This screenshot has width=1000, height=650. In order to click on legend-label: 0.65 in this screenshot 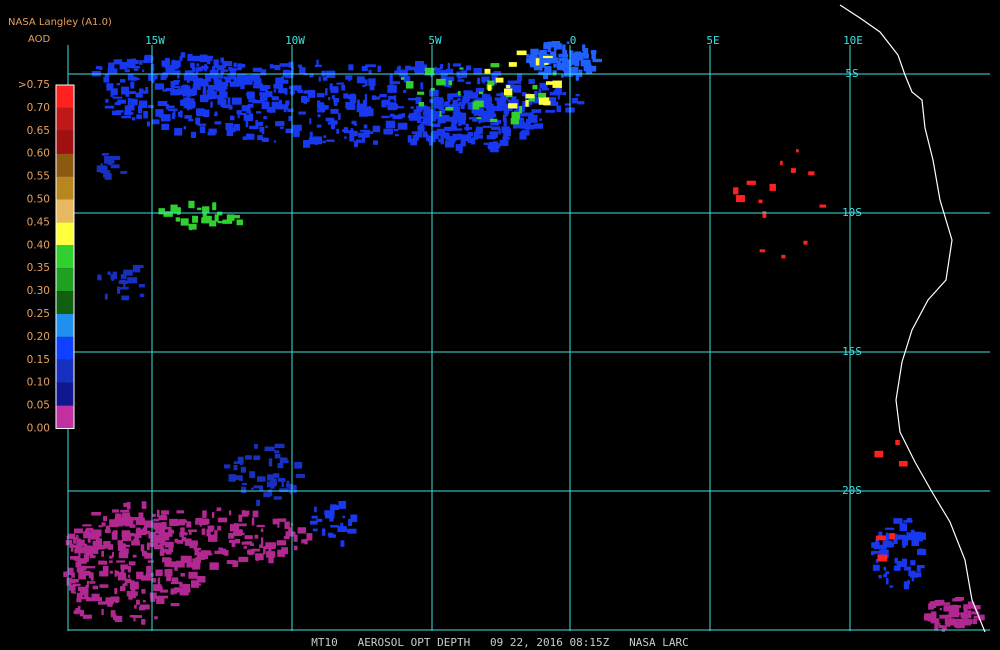, I will do `click(38, 131)`.